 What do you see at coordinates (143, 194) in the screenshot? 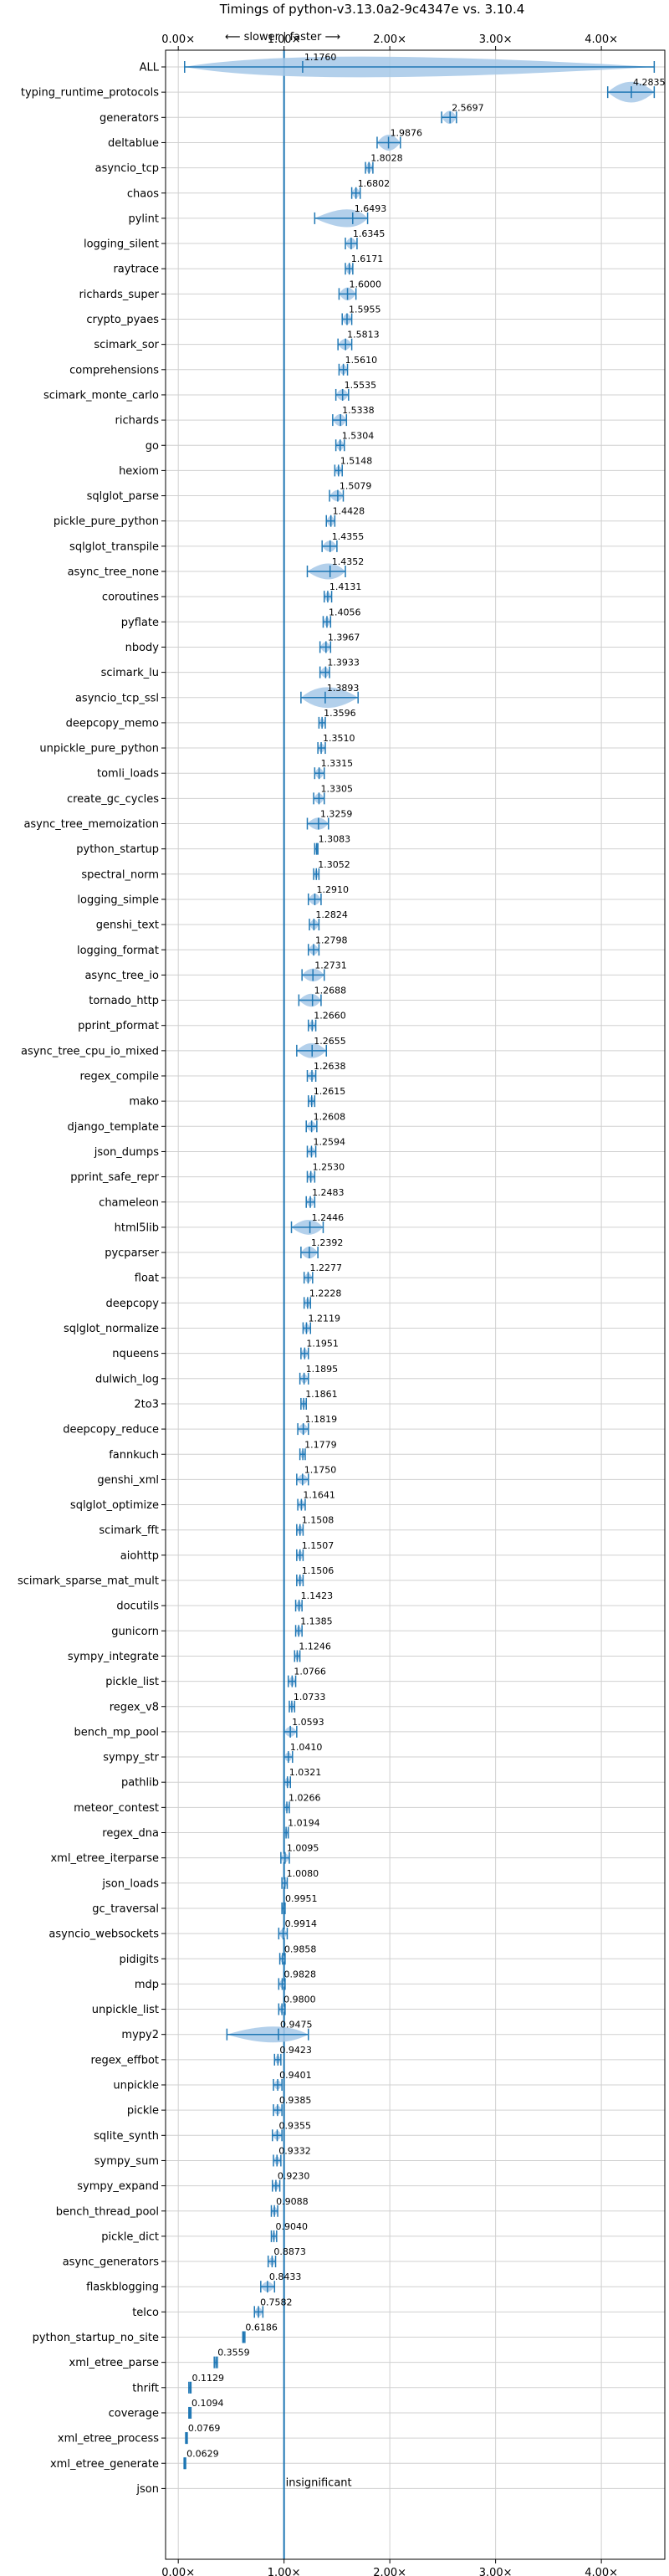
I see `y-tick-label: chaos` at bounding box center [143, 194].